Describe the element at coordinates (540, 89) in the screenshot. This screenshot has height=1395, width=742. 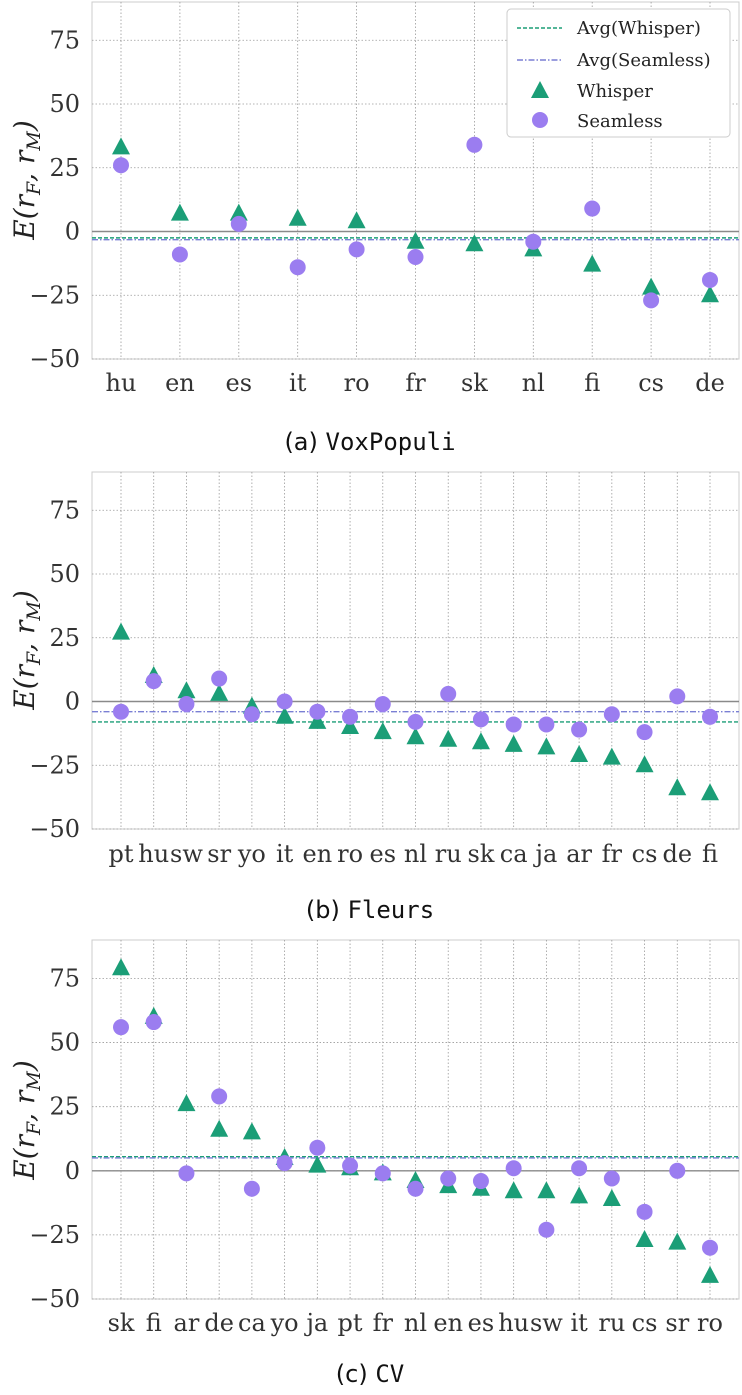
I see `legend-whisper-marker` at that location.